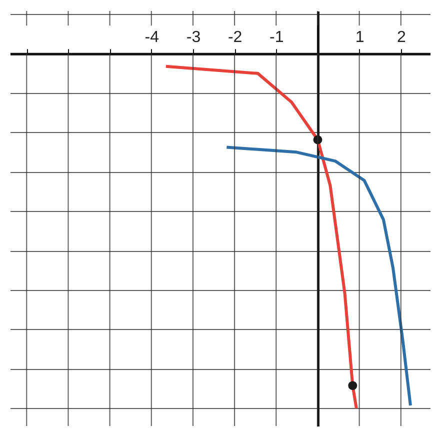 The height and width of the screenshot is (435, 440). Describe the element at coordinates (277, 37) in the screenshot. I see `x-tick-label: -1` at that location.